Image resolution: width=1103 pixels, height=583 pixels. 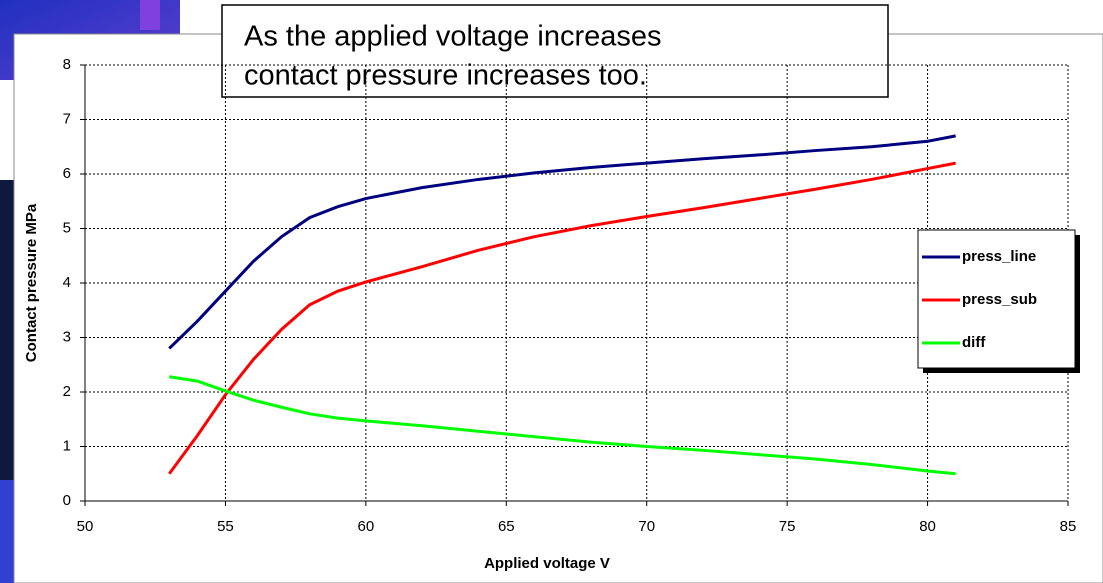 I want to click on y-tick-label: 3, so click(x=67, y=336).